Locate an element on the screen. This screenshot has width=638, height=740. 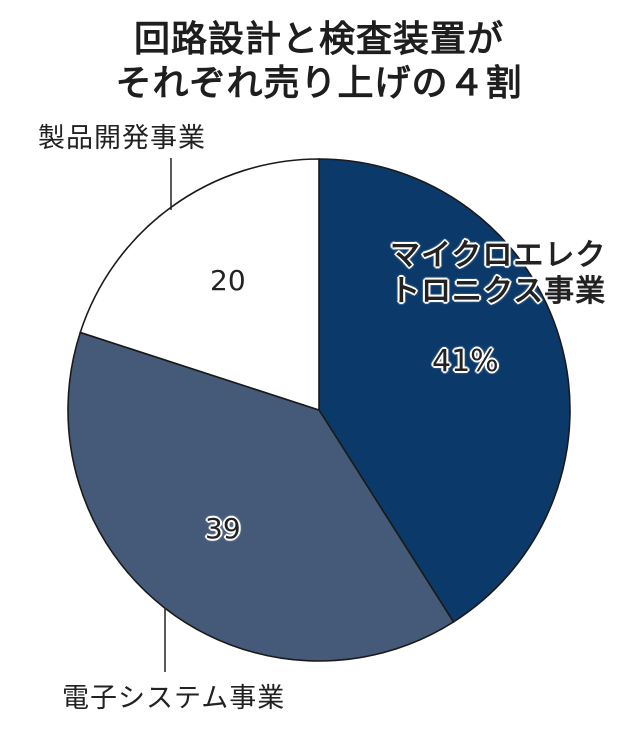
chart-title-line2: それぞれ売り上げの４割 is located at coordinates (319, 83).